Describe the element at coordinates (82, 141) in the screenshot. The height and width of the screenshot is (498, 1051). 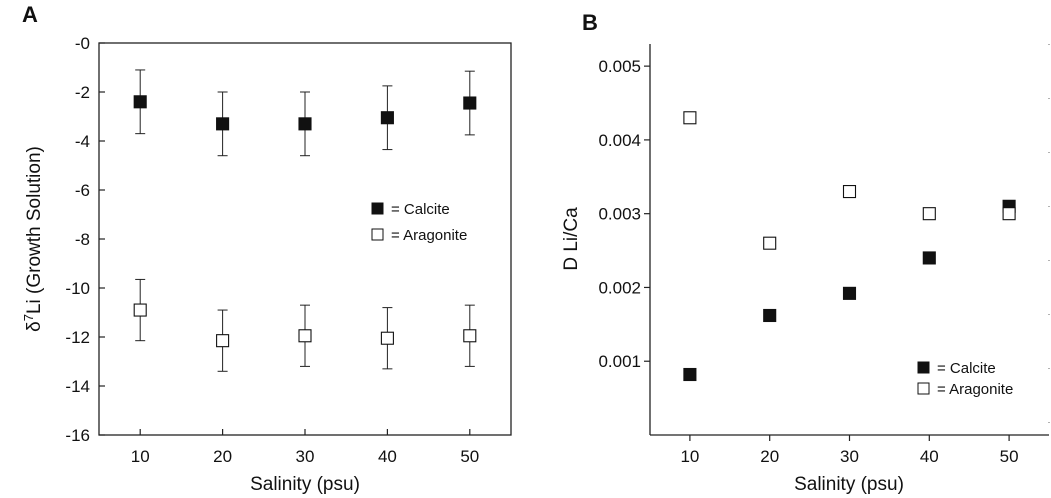
I see `panel-a-y-tick-label: -4` at that location.